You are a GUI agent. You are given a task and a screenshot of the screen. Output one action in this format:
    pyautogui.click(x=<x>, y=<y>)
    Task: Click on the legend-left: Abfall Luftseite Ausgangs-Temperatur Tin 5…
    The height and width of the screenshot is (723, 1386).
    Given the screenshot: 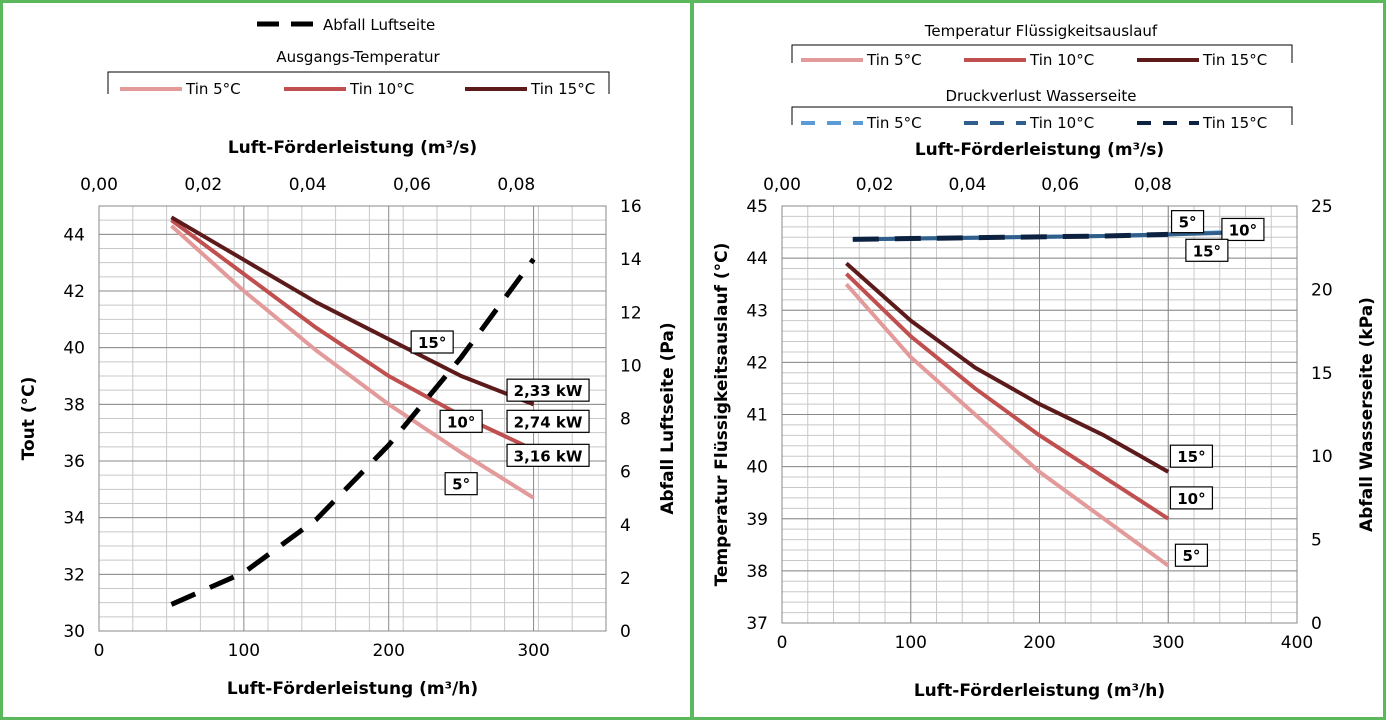 What is the action you would take?
    pyautogui.click(x=358, y=57)
    